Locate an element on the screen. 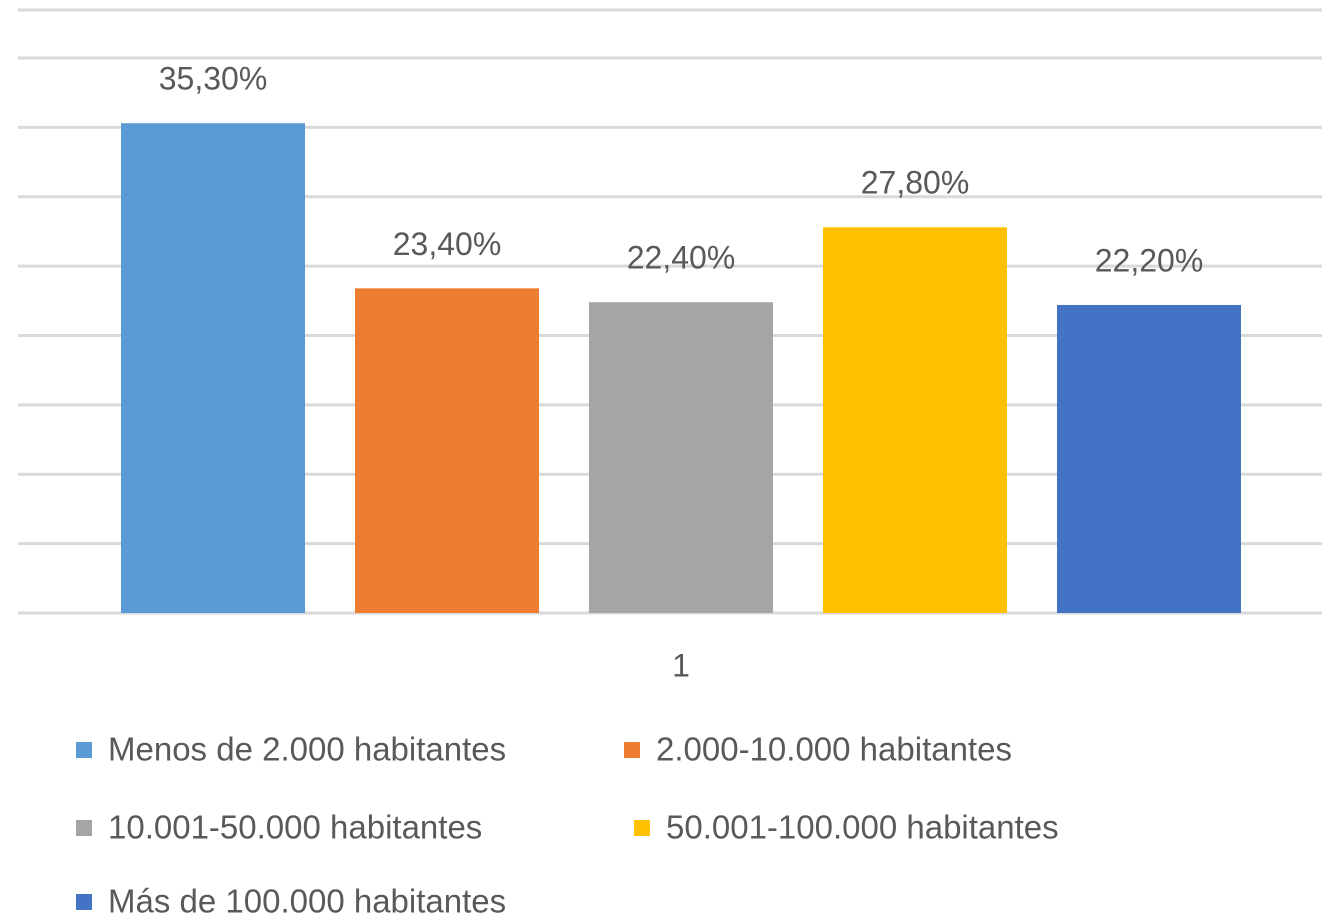  legend-label: 10.001-50.000 habitantes is located at coordinates (295, 827).